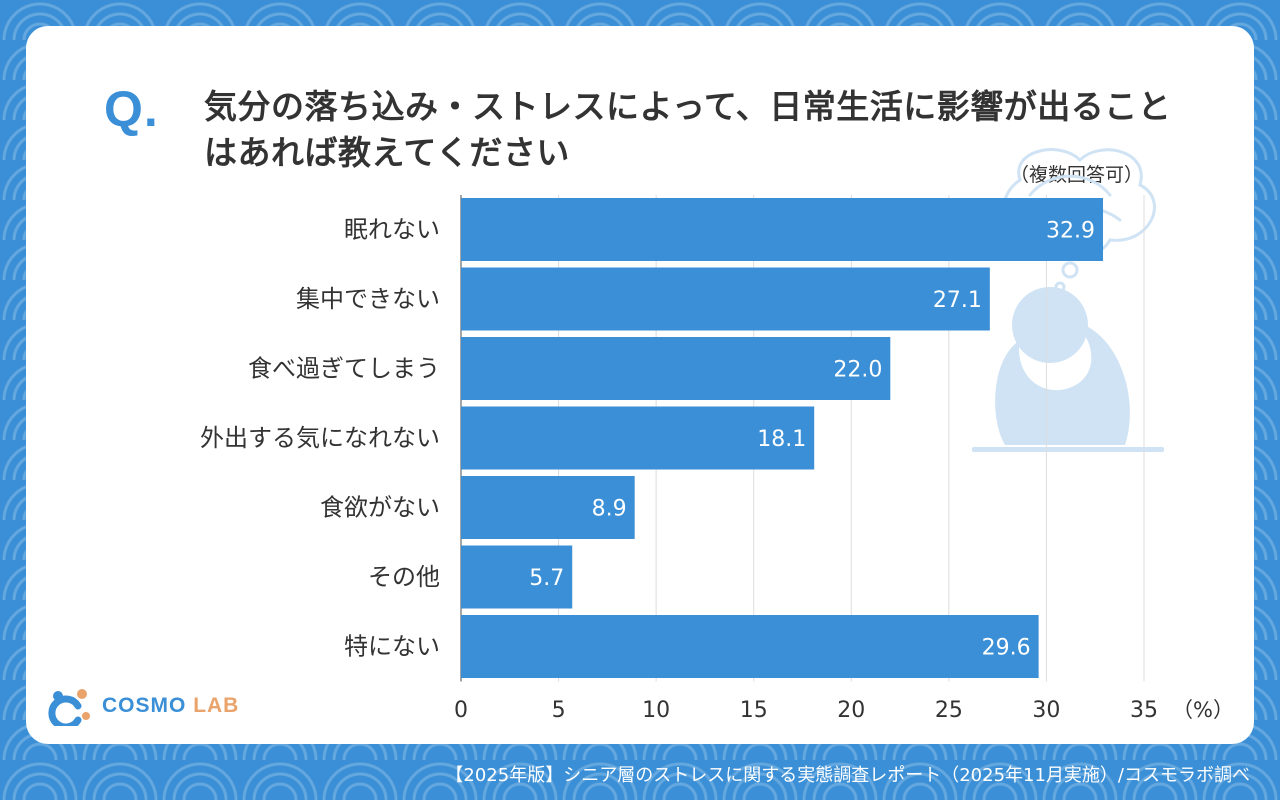 Image resolution: width=1280 pixels, height=800 pixels. I want to click on person-figure, so click(1068, 369).